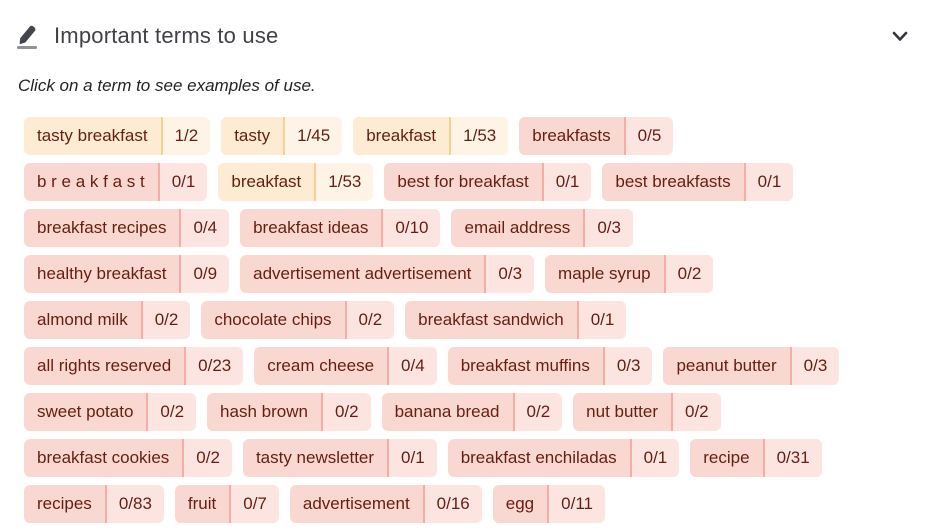 Image resolution: width=930 pixels, height=532 pixels. Describe the element at coordinates (226, 504) in the screenshot. I see `term-chip: fruit 0/7` at that location.